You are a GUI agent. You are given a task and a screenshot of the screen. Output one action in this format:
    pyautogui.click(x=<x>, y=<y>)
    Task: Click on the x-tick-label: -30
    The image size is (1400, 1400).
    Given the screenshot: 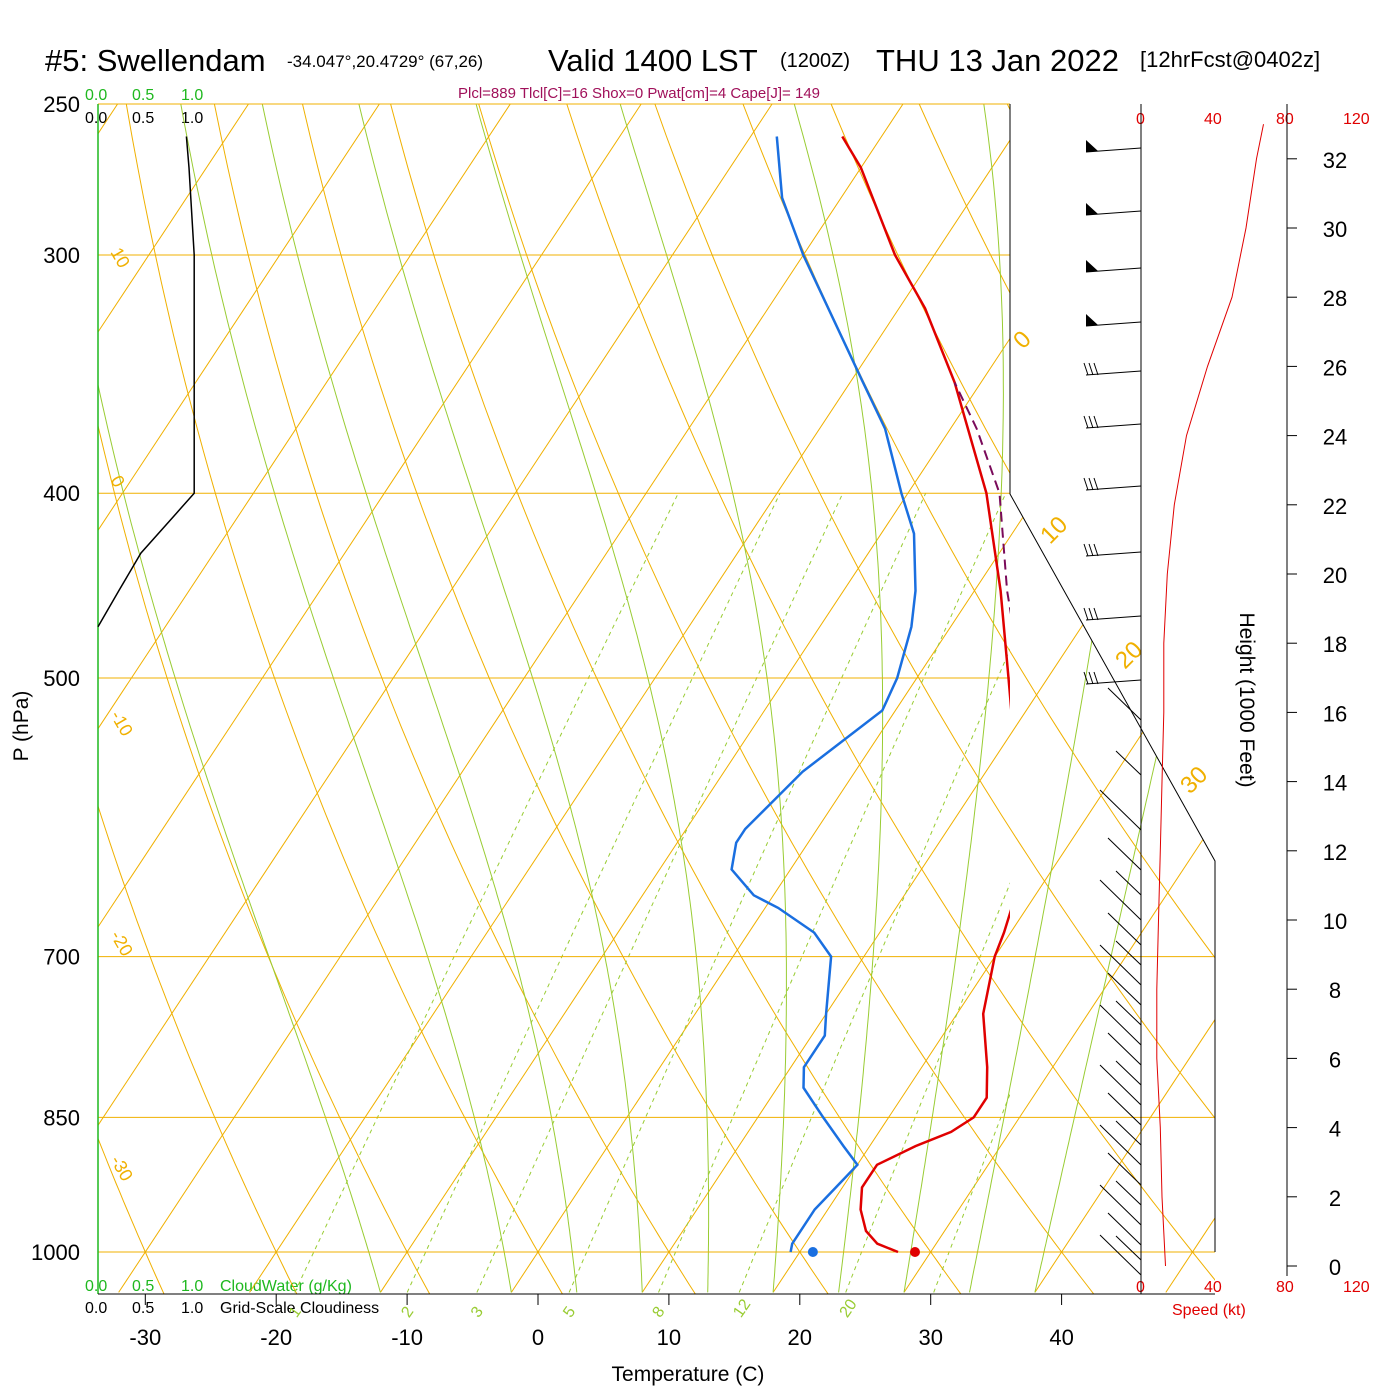 What is the action you would take?
    pyautogui.click(x=145, y=1337)
    